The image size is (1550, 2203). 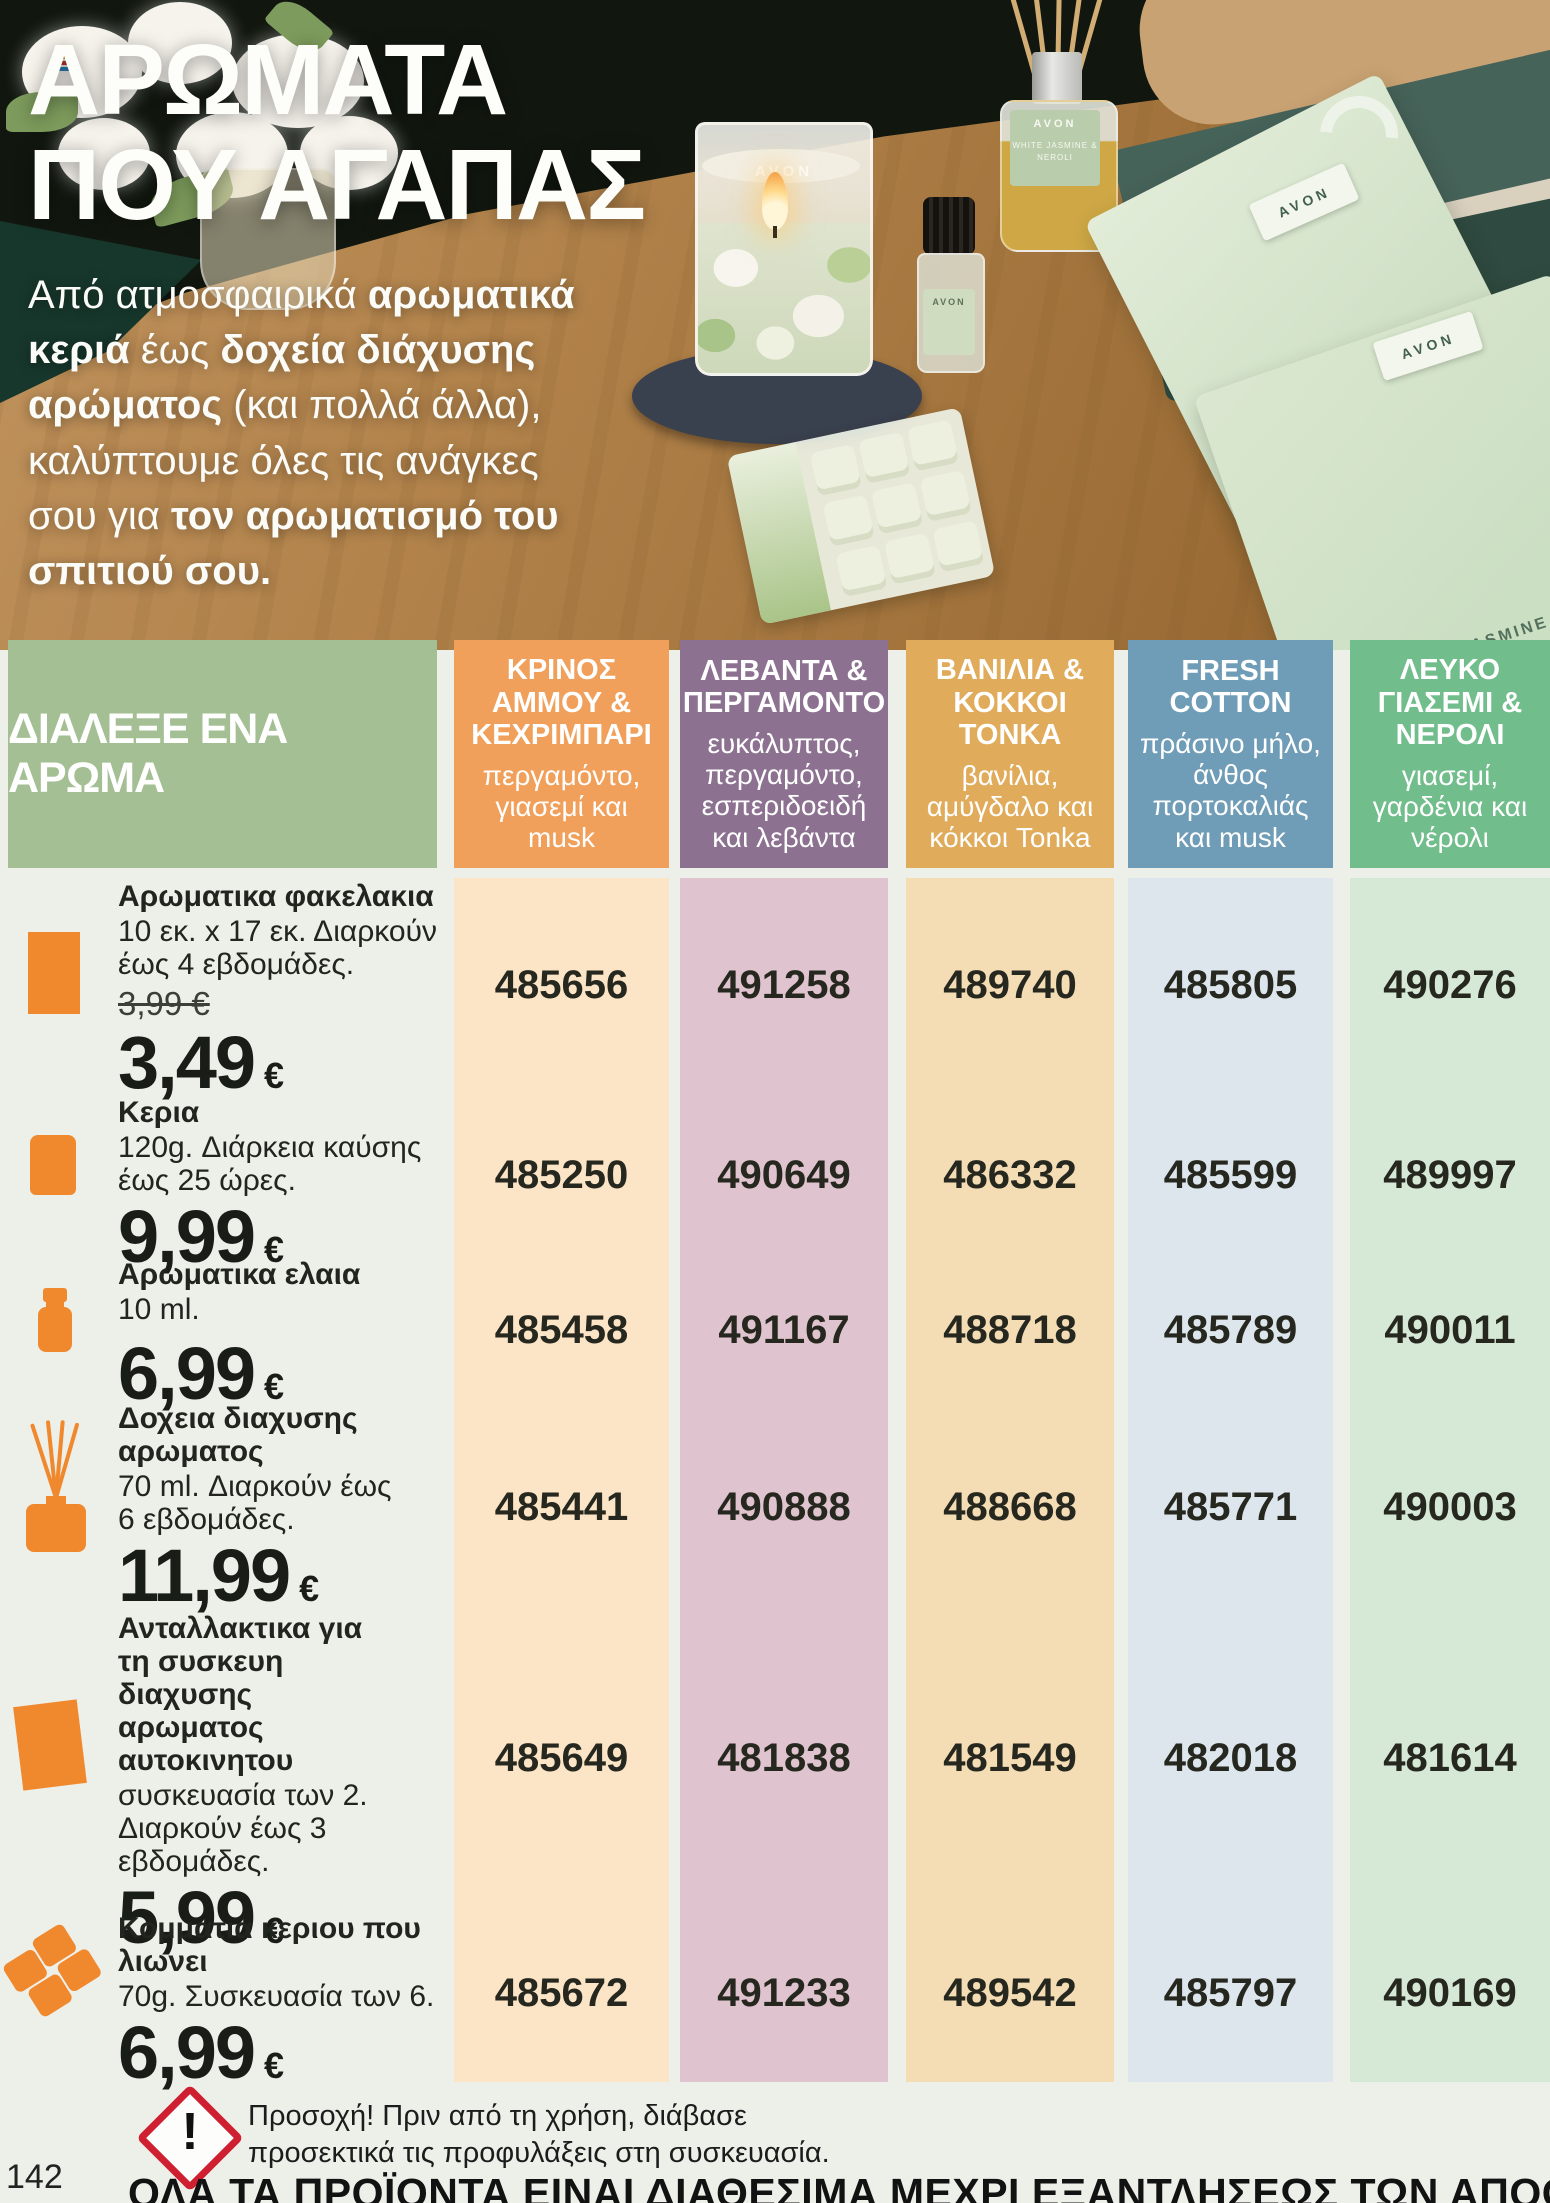 What do you see at coordinates (268, 239) in the screenshot?
I see `vase-image` at bounding box center [268, 239].